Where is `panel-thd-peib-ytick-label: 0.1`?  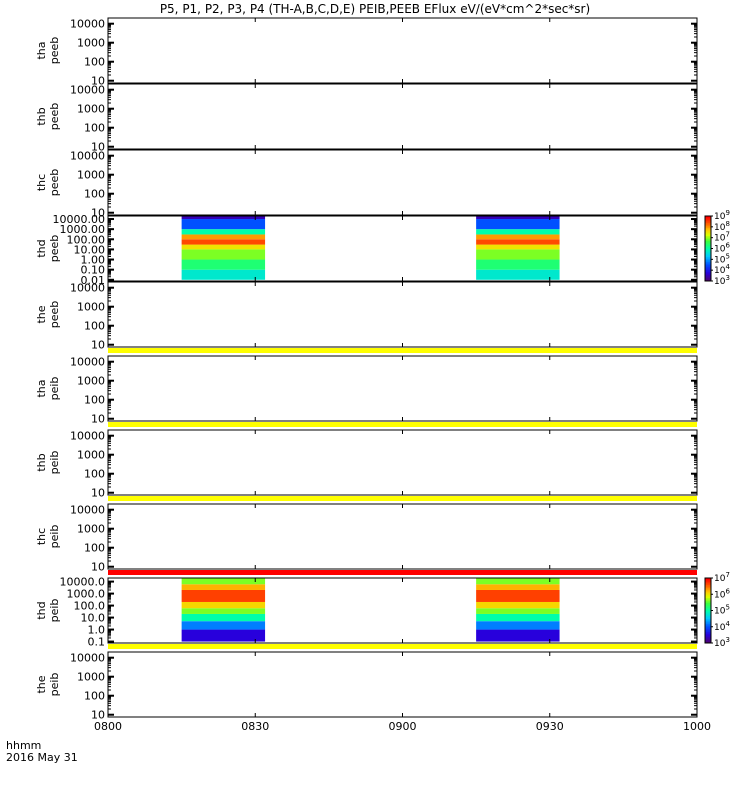 panel-thd-peib-ytick-label: 0.1 is located at coordinates (97, 642).